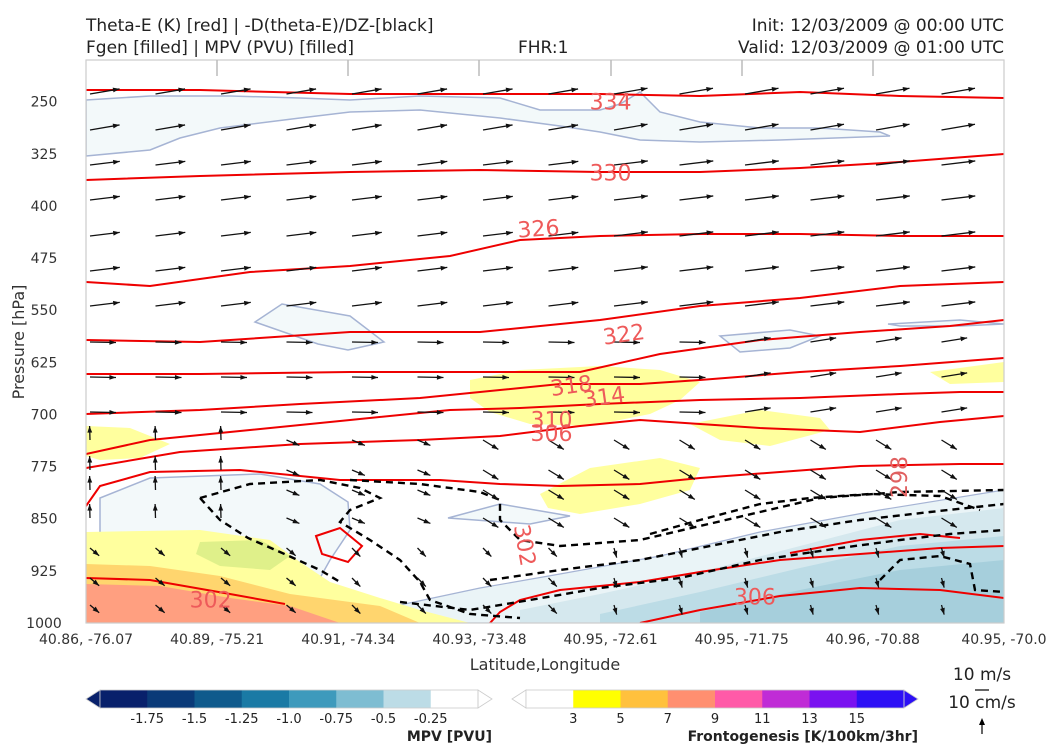 The width and height of the screenshot is (1050, 750). Describe the element at coordinates (545, 68) in the screenshot. I see `top-ticks` at that location.